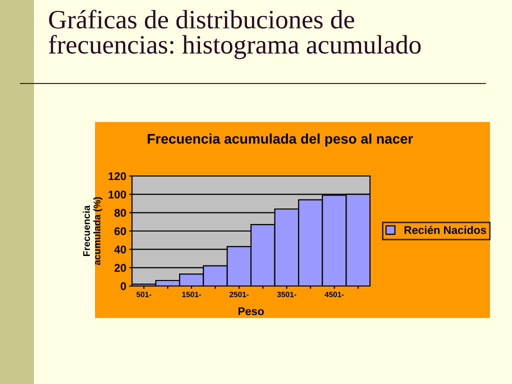 This screenshot has width=512, height=384. What do you see at coordinates (120, 268) in the screenshot?
I see `y-tick-label: 20` at bounding box center [120, 268].